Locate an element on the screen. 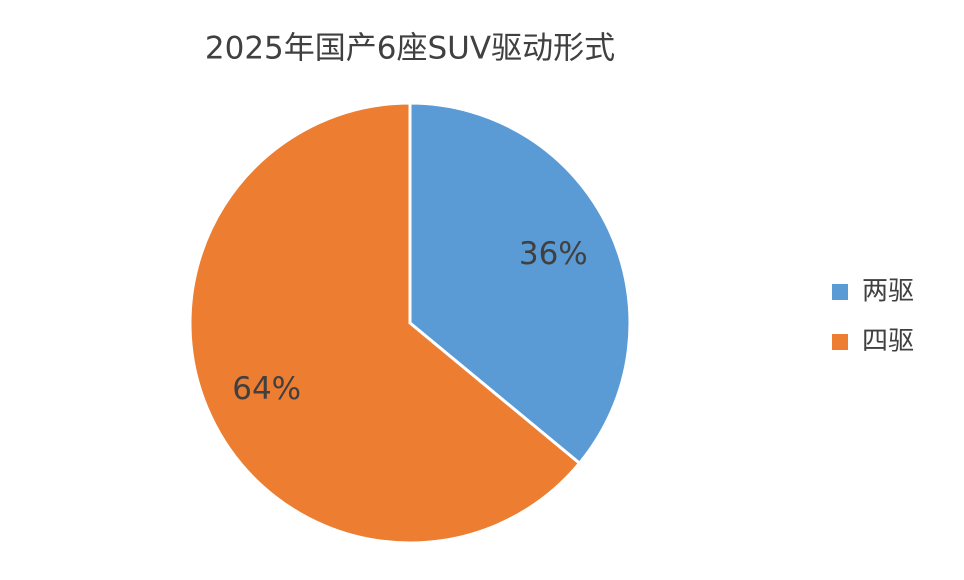 The height and width of the screenshot is (580, 964). pie-slice is located at coordinates (520, 283).